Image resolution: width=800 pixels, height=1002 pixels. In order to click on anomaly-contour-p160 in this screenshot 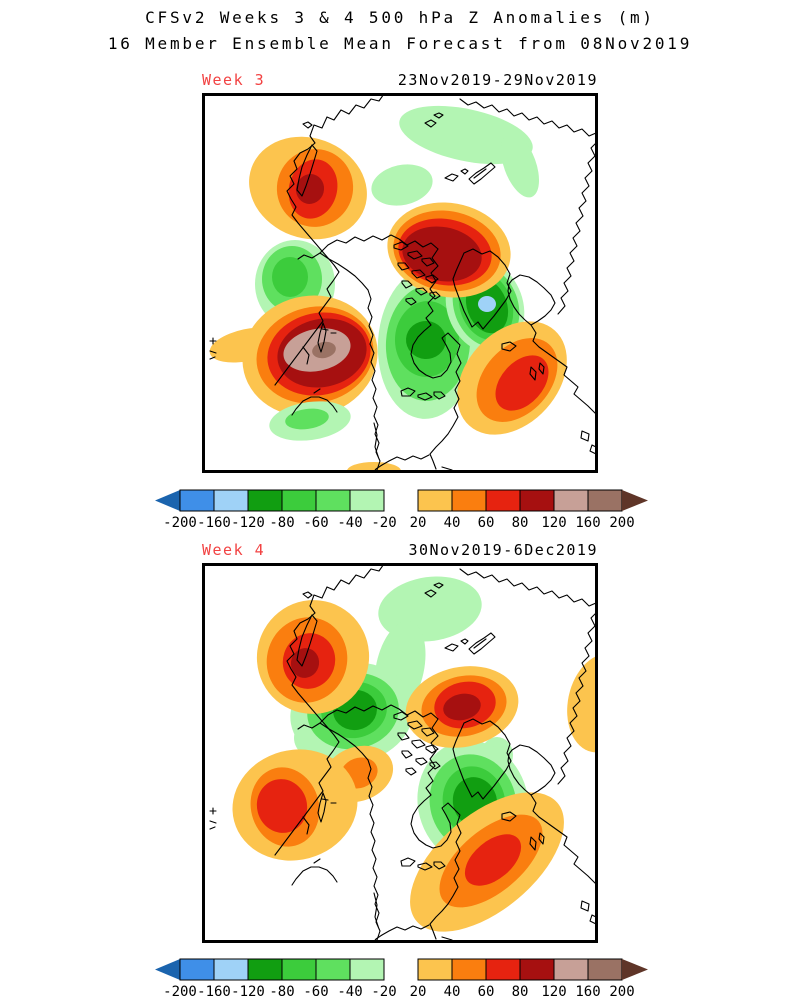, I will do `click(324, 350)`.